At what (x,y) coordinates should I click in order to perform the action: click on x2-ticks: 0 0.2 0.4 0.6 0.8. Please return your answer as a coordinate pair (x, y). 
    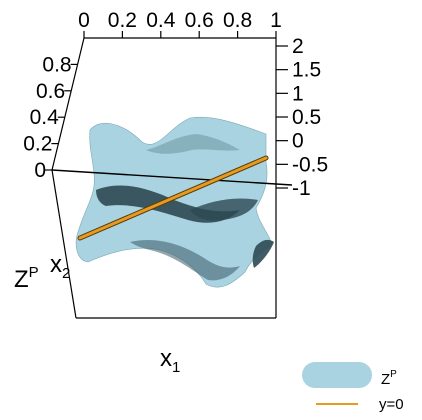
    Looking at the image, I should click on (50, 117).